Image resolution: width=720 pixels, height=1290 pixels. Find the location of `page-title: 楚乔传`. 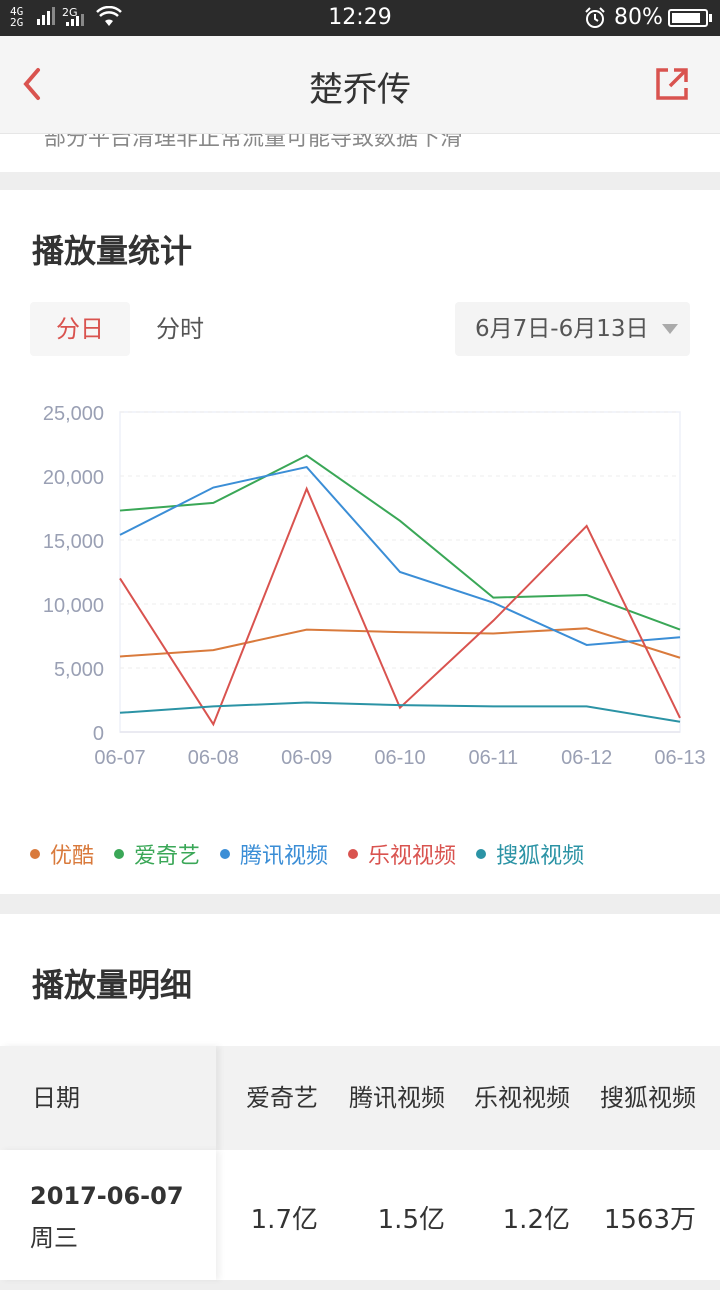

page-title: 楚乔传 is located at coordinates (360, 86).